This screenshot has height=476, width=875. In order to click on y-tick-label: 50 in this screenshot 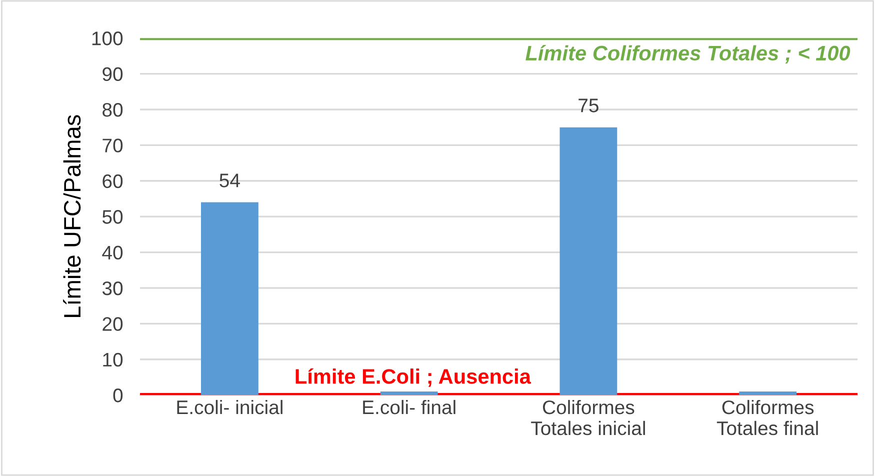, I will do `click(112, 217)`.